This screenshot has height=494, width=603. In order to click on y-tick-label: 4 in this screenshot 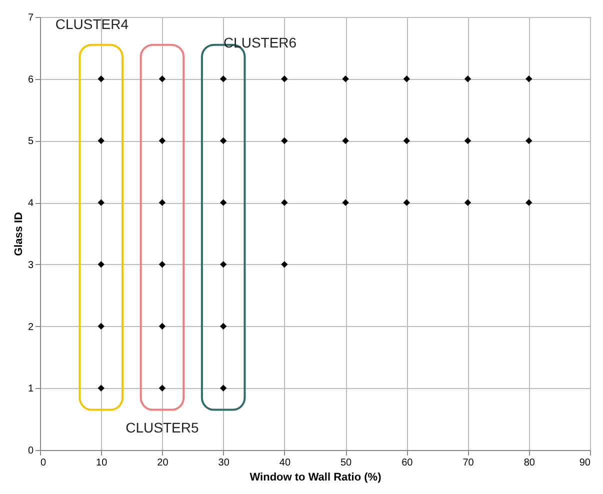, I will do `click(31, 204)`.